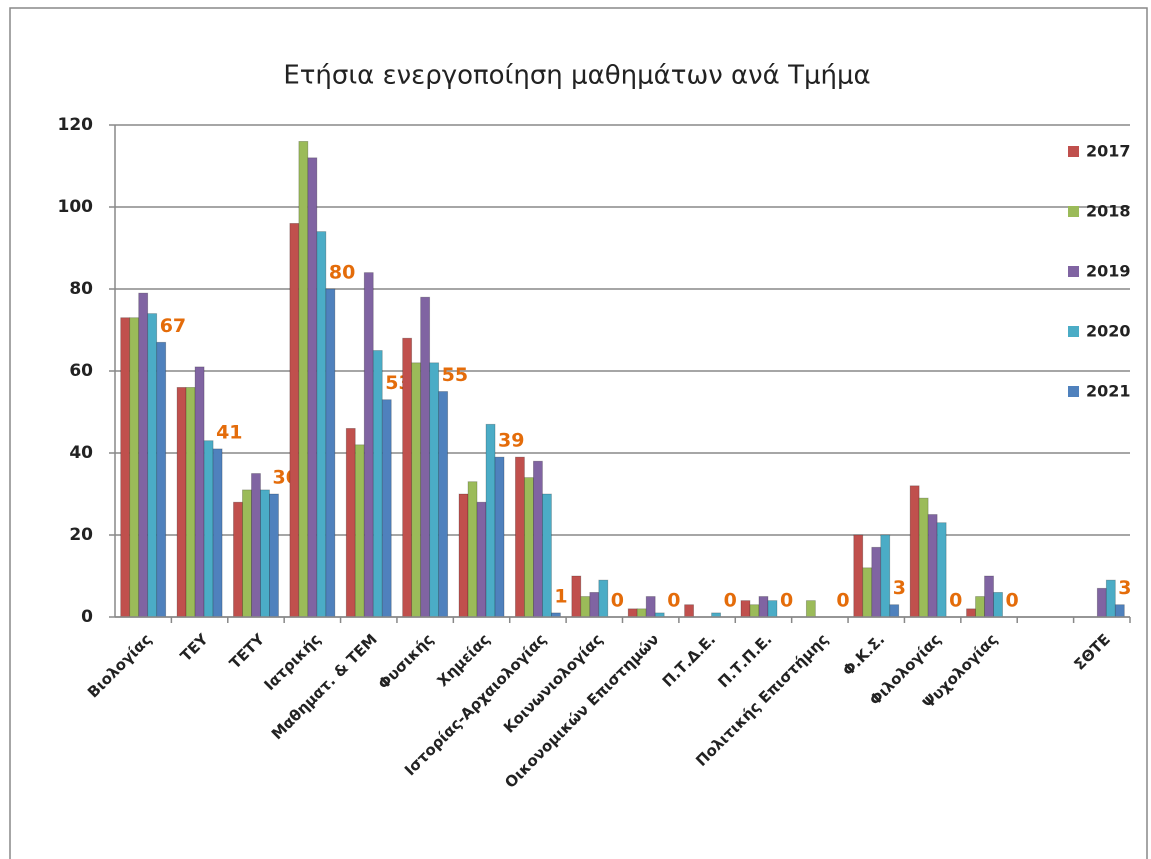  What do you see at coordinates (576, 76) in the screenshot?
I see `chart-title: Ετήσια ενεργοποίηση μαθημάτων ανά Τμήμα` at bounding box center [576, 76].